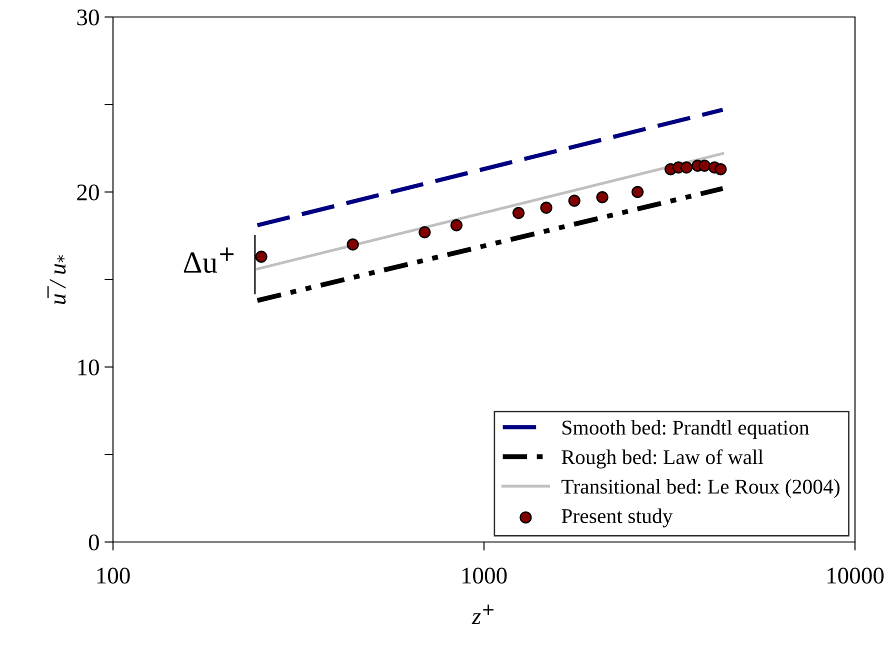 The height and width of the screenshot is (666, 894). Describe the element at coordinates (88, 17) in the screenshot. I see `y-tick-label: 30` at that location.